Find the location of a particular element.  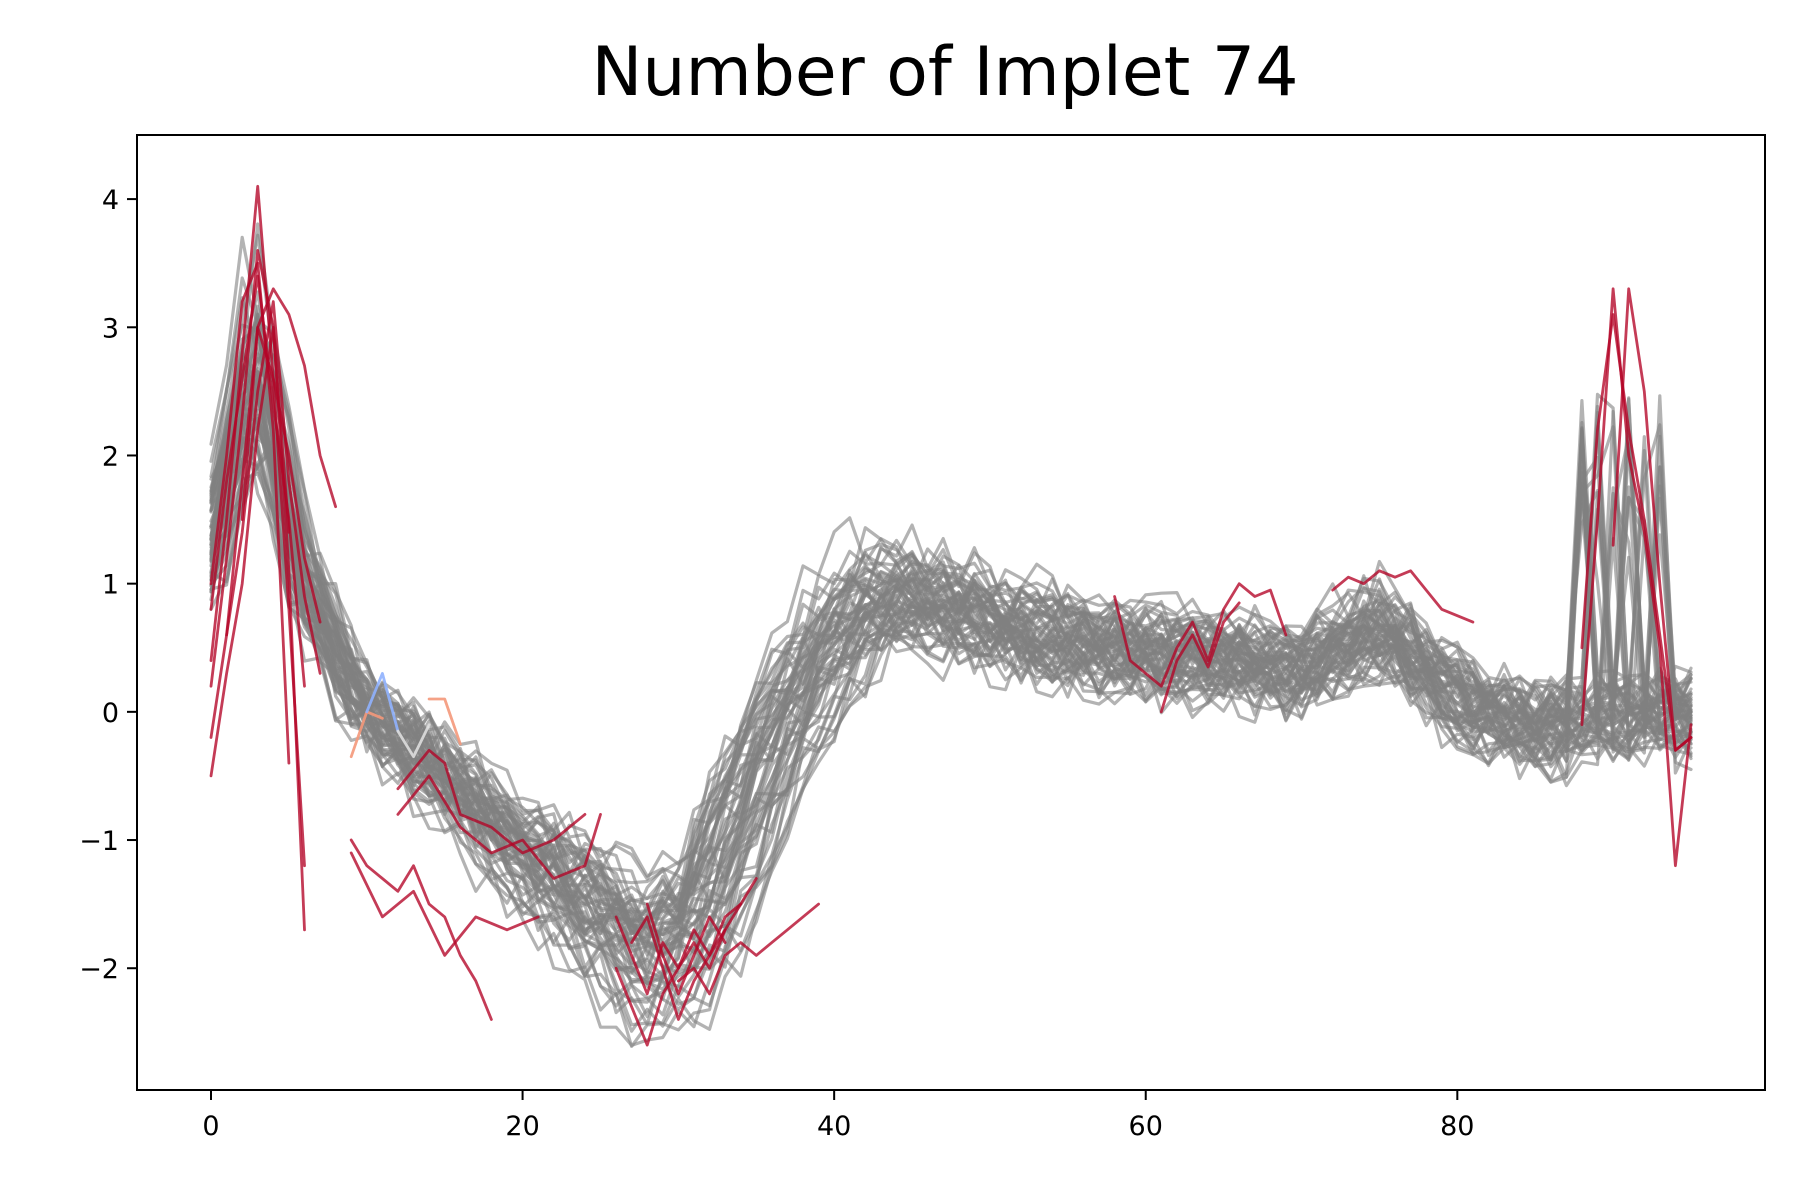

y-tick-label: 3 is located at coordinates (110, 328).